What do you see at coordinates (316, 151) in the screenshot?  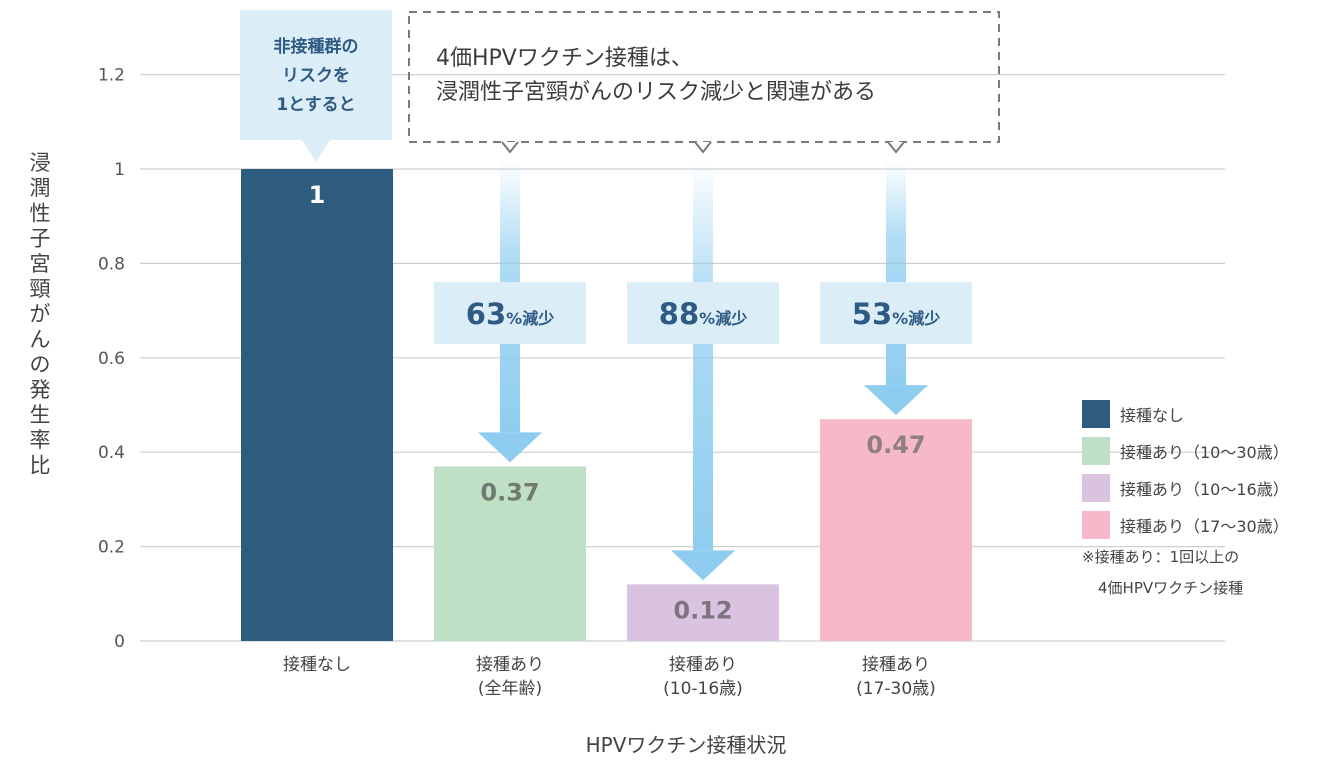 I see `callout-pointer` at bounding box center [316, 151].